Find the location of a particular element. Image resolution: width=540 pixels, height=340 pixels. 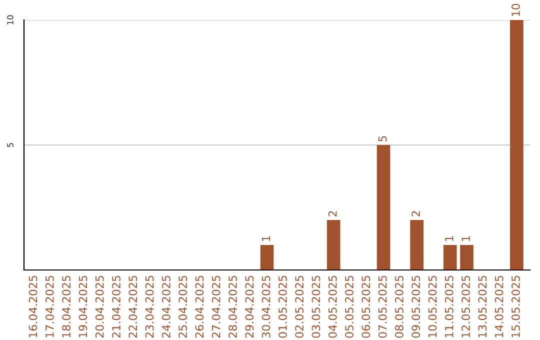

x-tick-label: 01.05.2025 is located at coordinates (282, 307).